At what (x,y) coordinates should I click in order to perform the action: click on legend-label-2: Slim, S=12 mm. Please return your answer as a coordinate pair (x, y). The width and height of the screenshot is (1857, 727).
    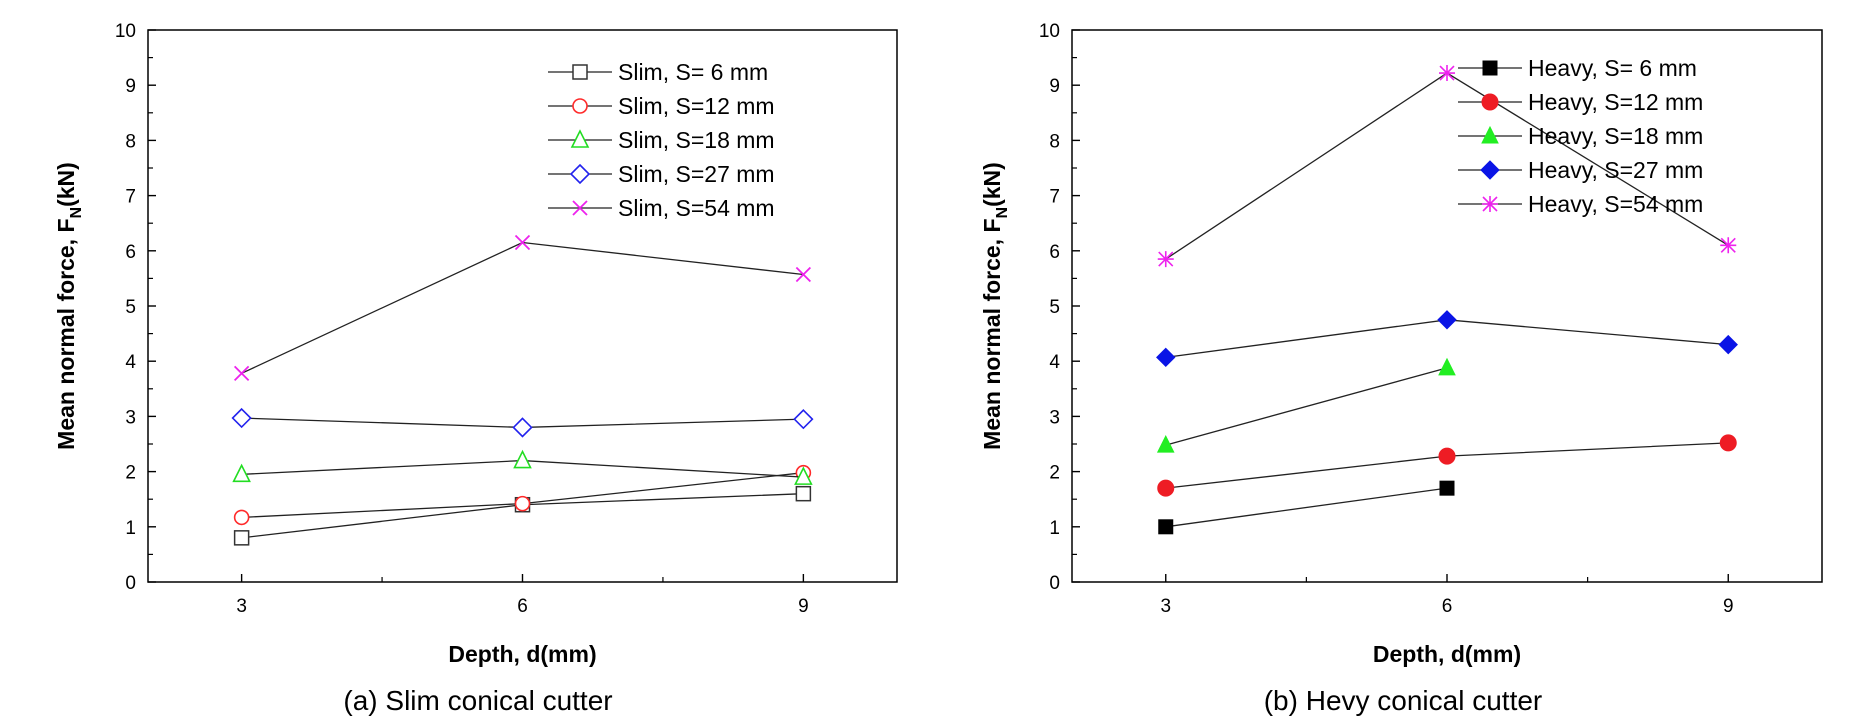
    Looking at the image, I should click on (696, 106).